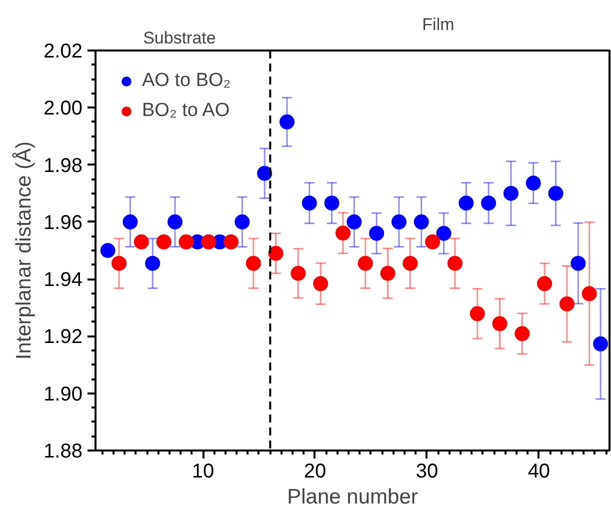 The height and width of the screenshot is (520, 611). I want to click on legend-label: AO to BO₂, so click(186, 81).